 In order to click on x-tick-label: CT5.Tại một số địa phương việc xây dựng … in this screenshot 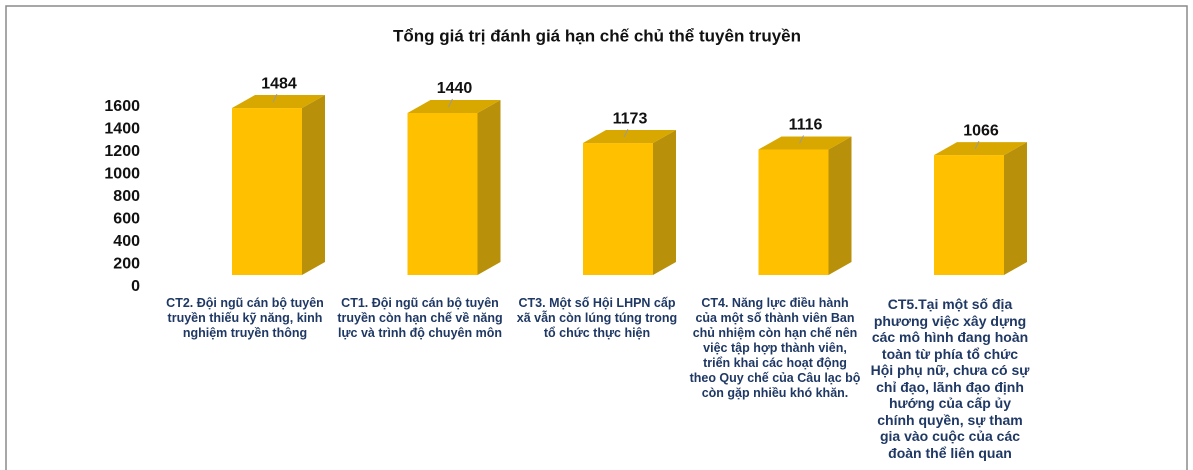, I will do `click(950, 378)`.